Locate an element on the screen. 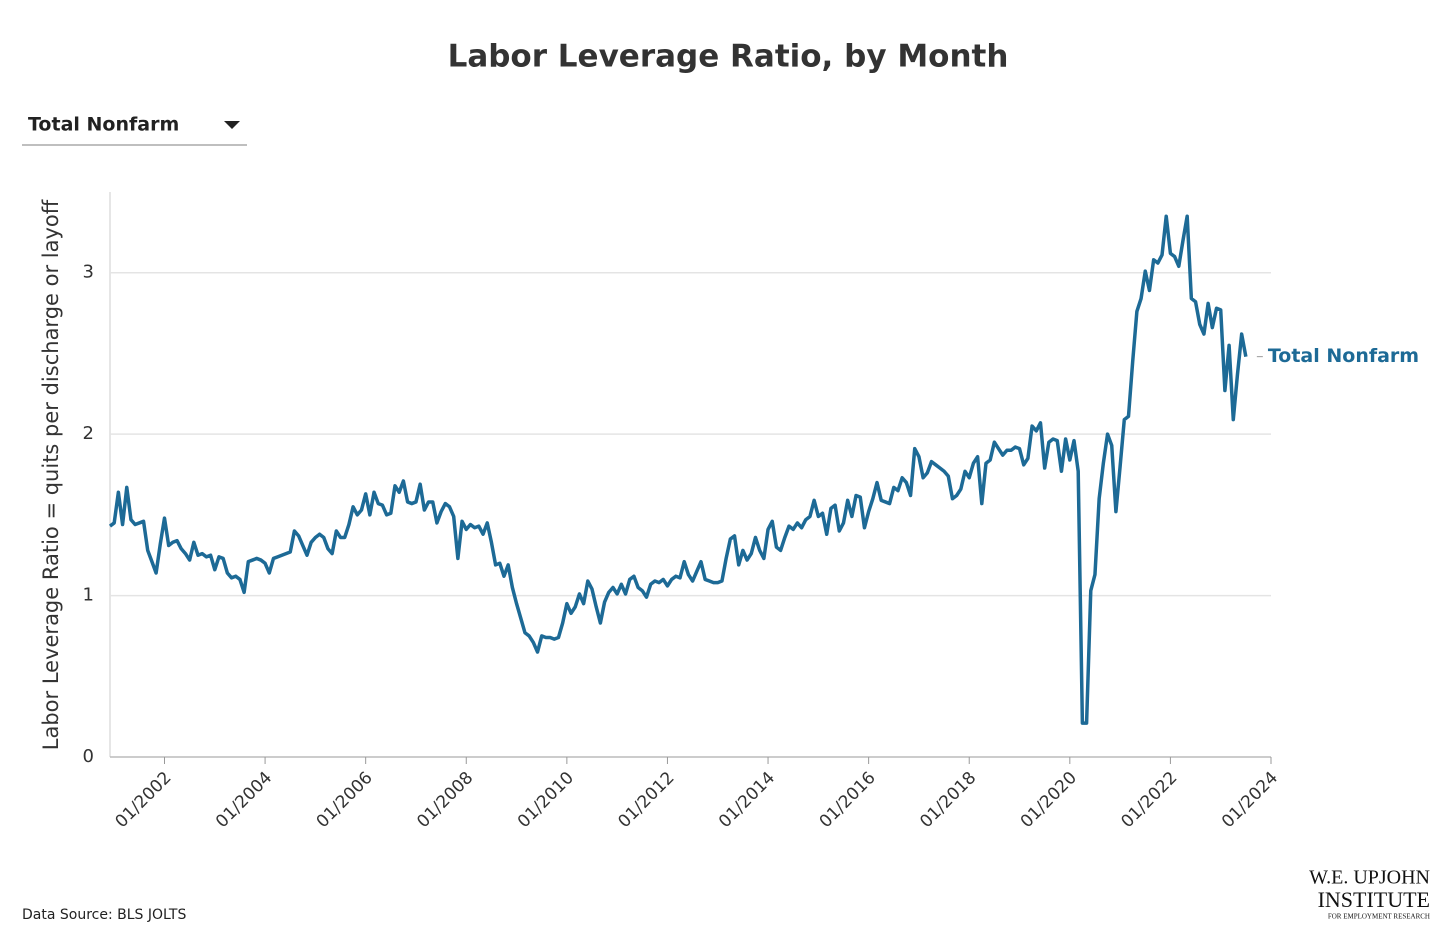 This screenshot has height=942, width=1456. logo-line: INSTITUTE is located at coordinates (1374, 899).